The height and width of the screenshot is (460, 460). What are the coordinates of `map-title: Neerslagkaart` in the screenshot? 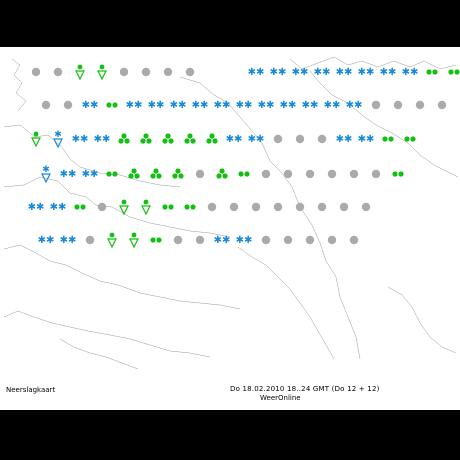 It's located at (31, 390).